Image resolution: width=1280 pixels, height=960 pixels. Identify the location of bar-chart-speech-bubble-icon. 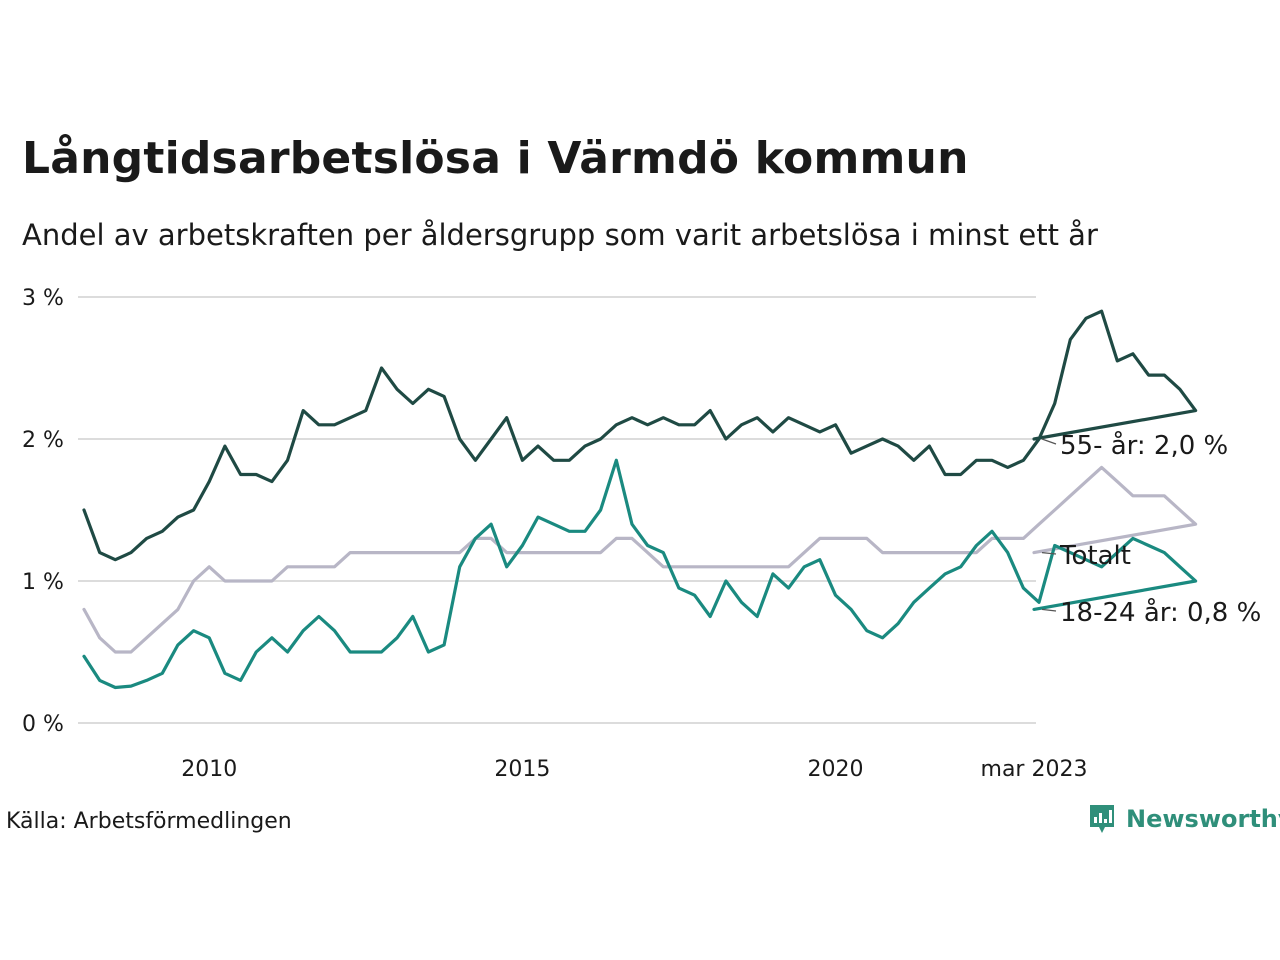
(1102, 819).